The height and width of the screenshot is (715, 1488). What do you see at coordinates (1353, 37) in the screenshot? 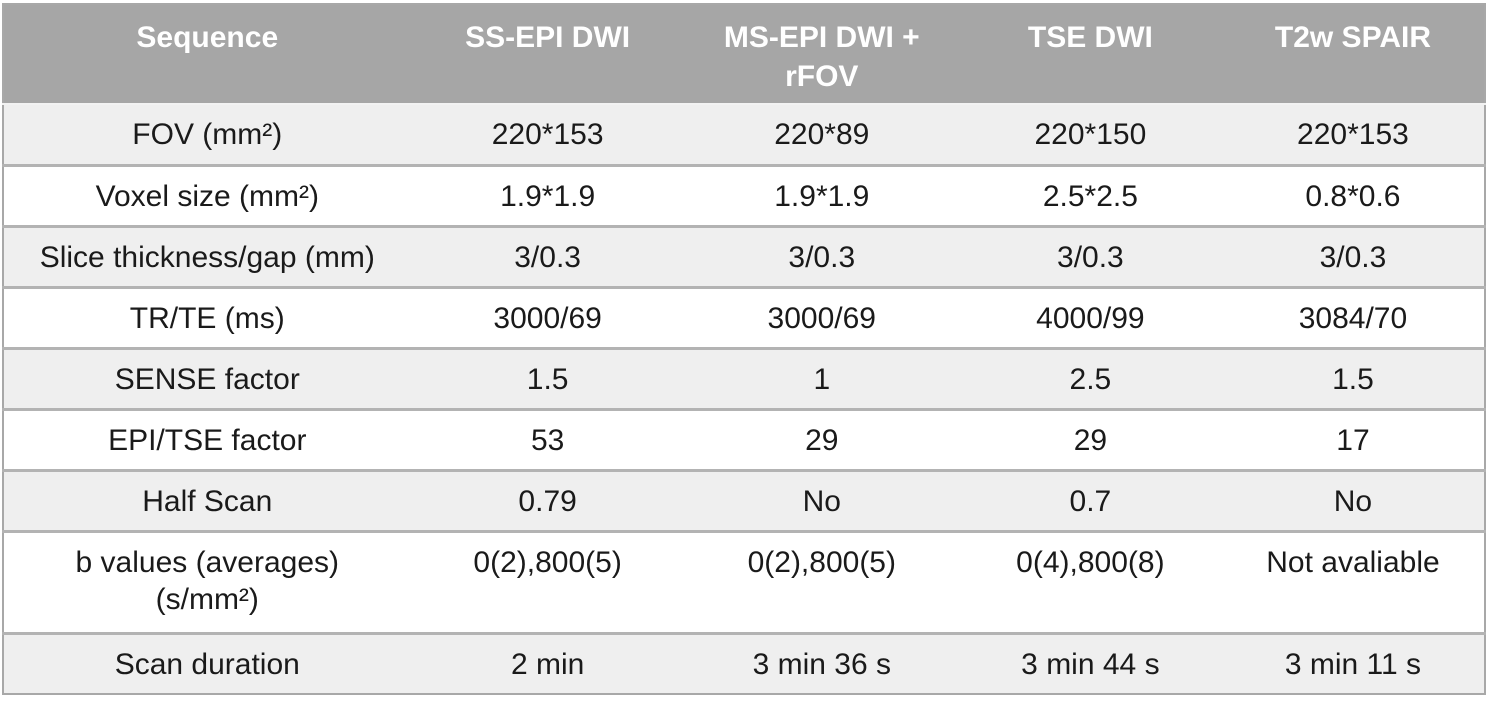
I see `column-header: T2w SPAIR` at bounding box center [1353, 37].